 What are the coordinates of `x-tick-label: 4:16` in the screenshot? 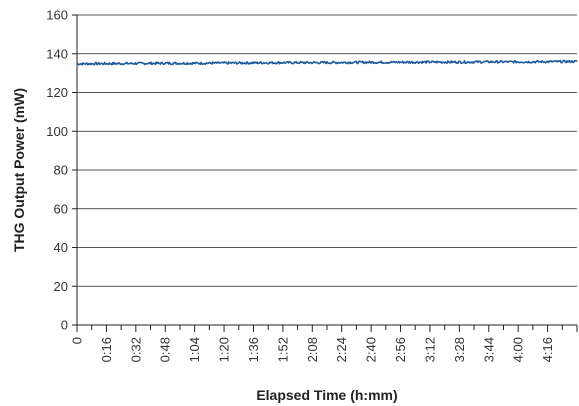 It's located at (547, 349).